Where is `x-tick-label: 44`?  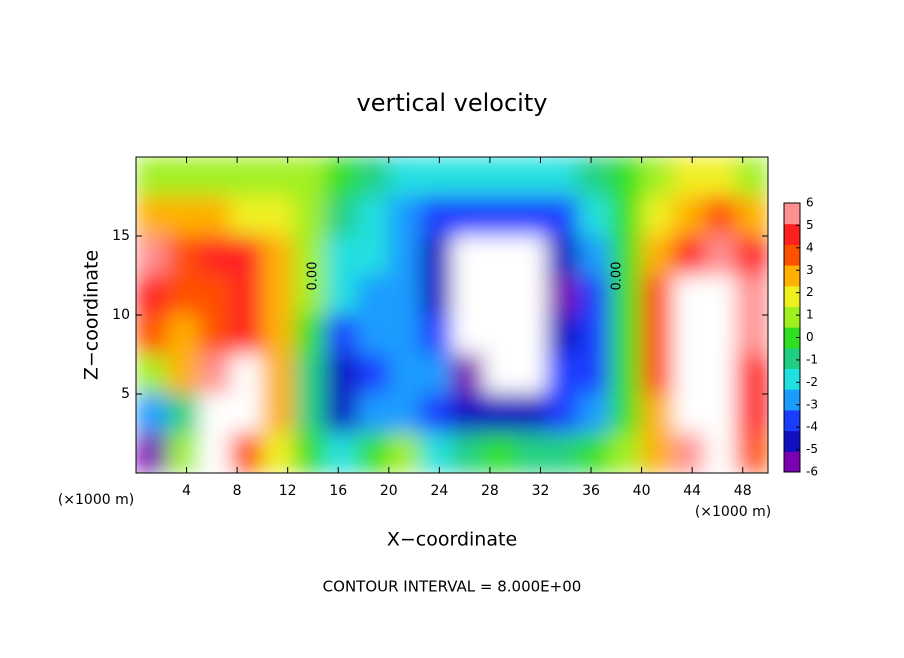 x-tick-label: 44 is located at coordinates (692, 491).